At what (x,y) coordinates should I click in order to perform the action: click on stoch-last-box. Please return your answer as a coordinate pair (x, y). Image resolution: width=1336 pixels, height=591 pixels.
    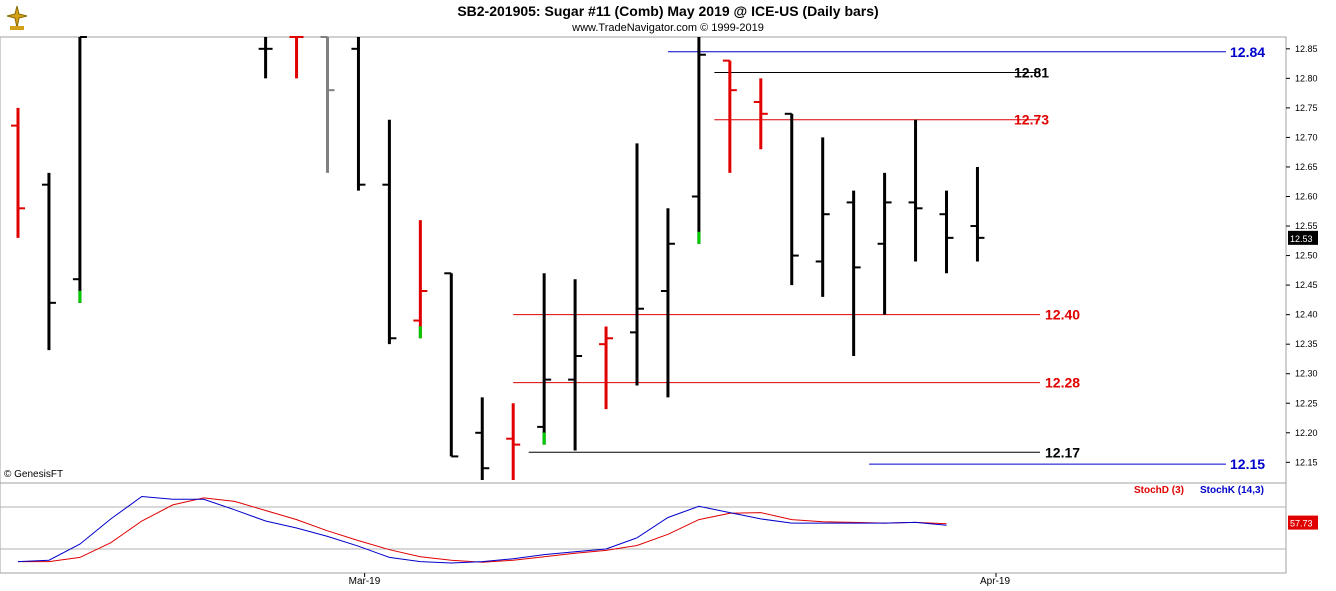
    Looking at the image, I should click on (1303, 522).